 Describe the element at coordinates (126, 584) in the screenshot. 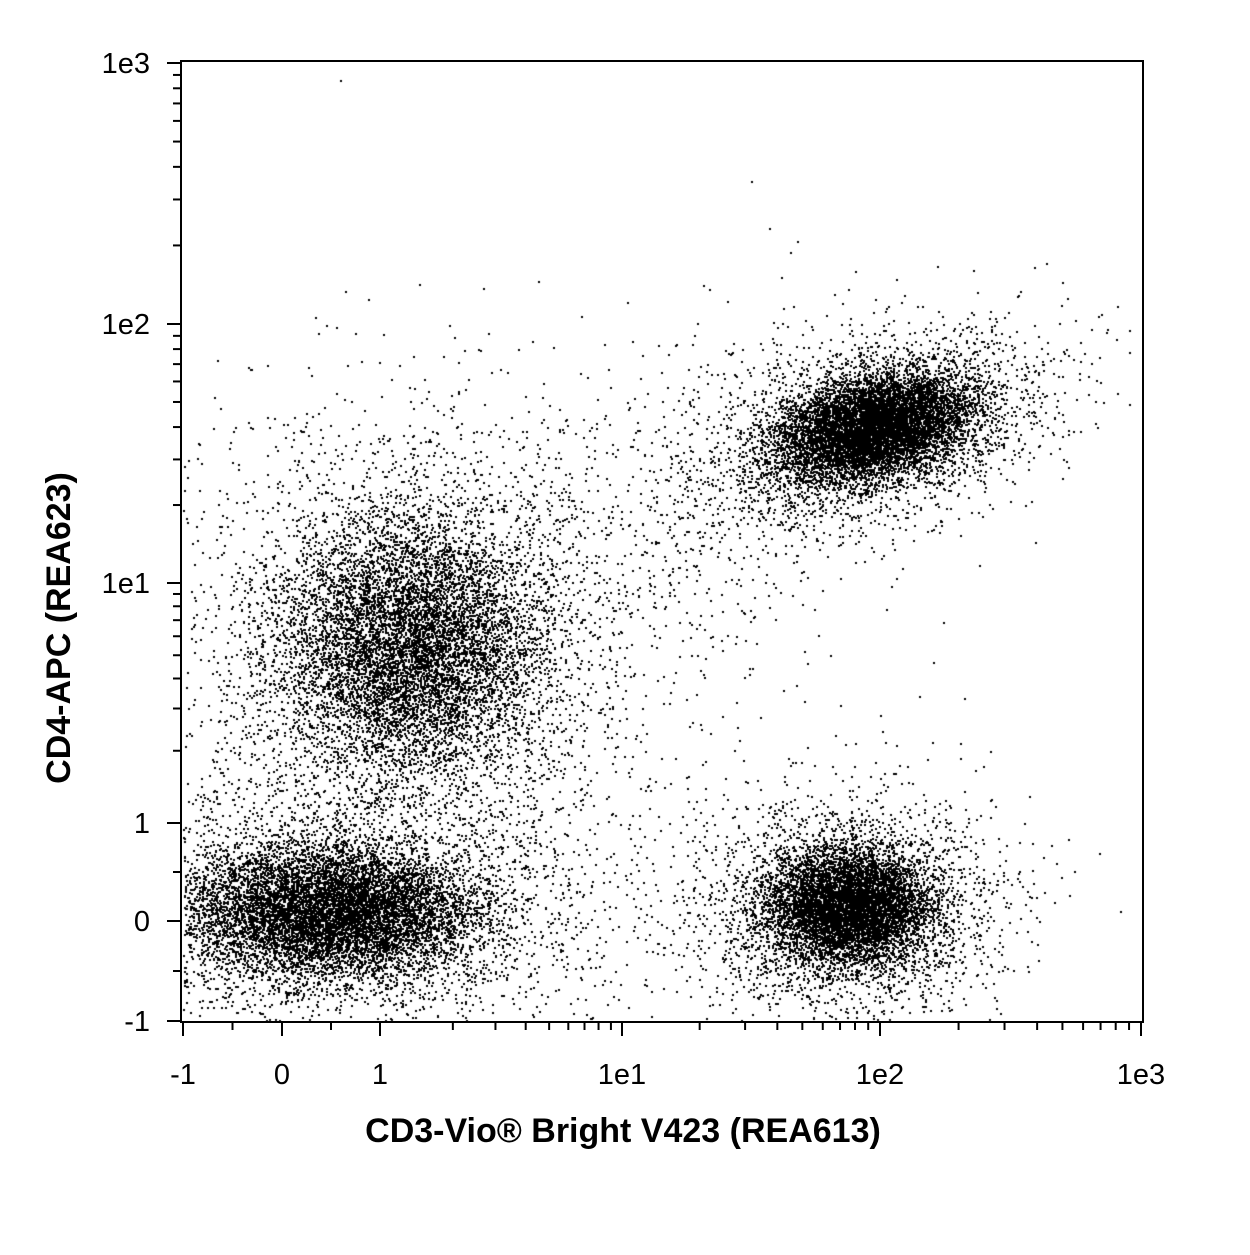

I see `y-tick-label: 1e1` at that location.